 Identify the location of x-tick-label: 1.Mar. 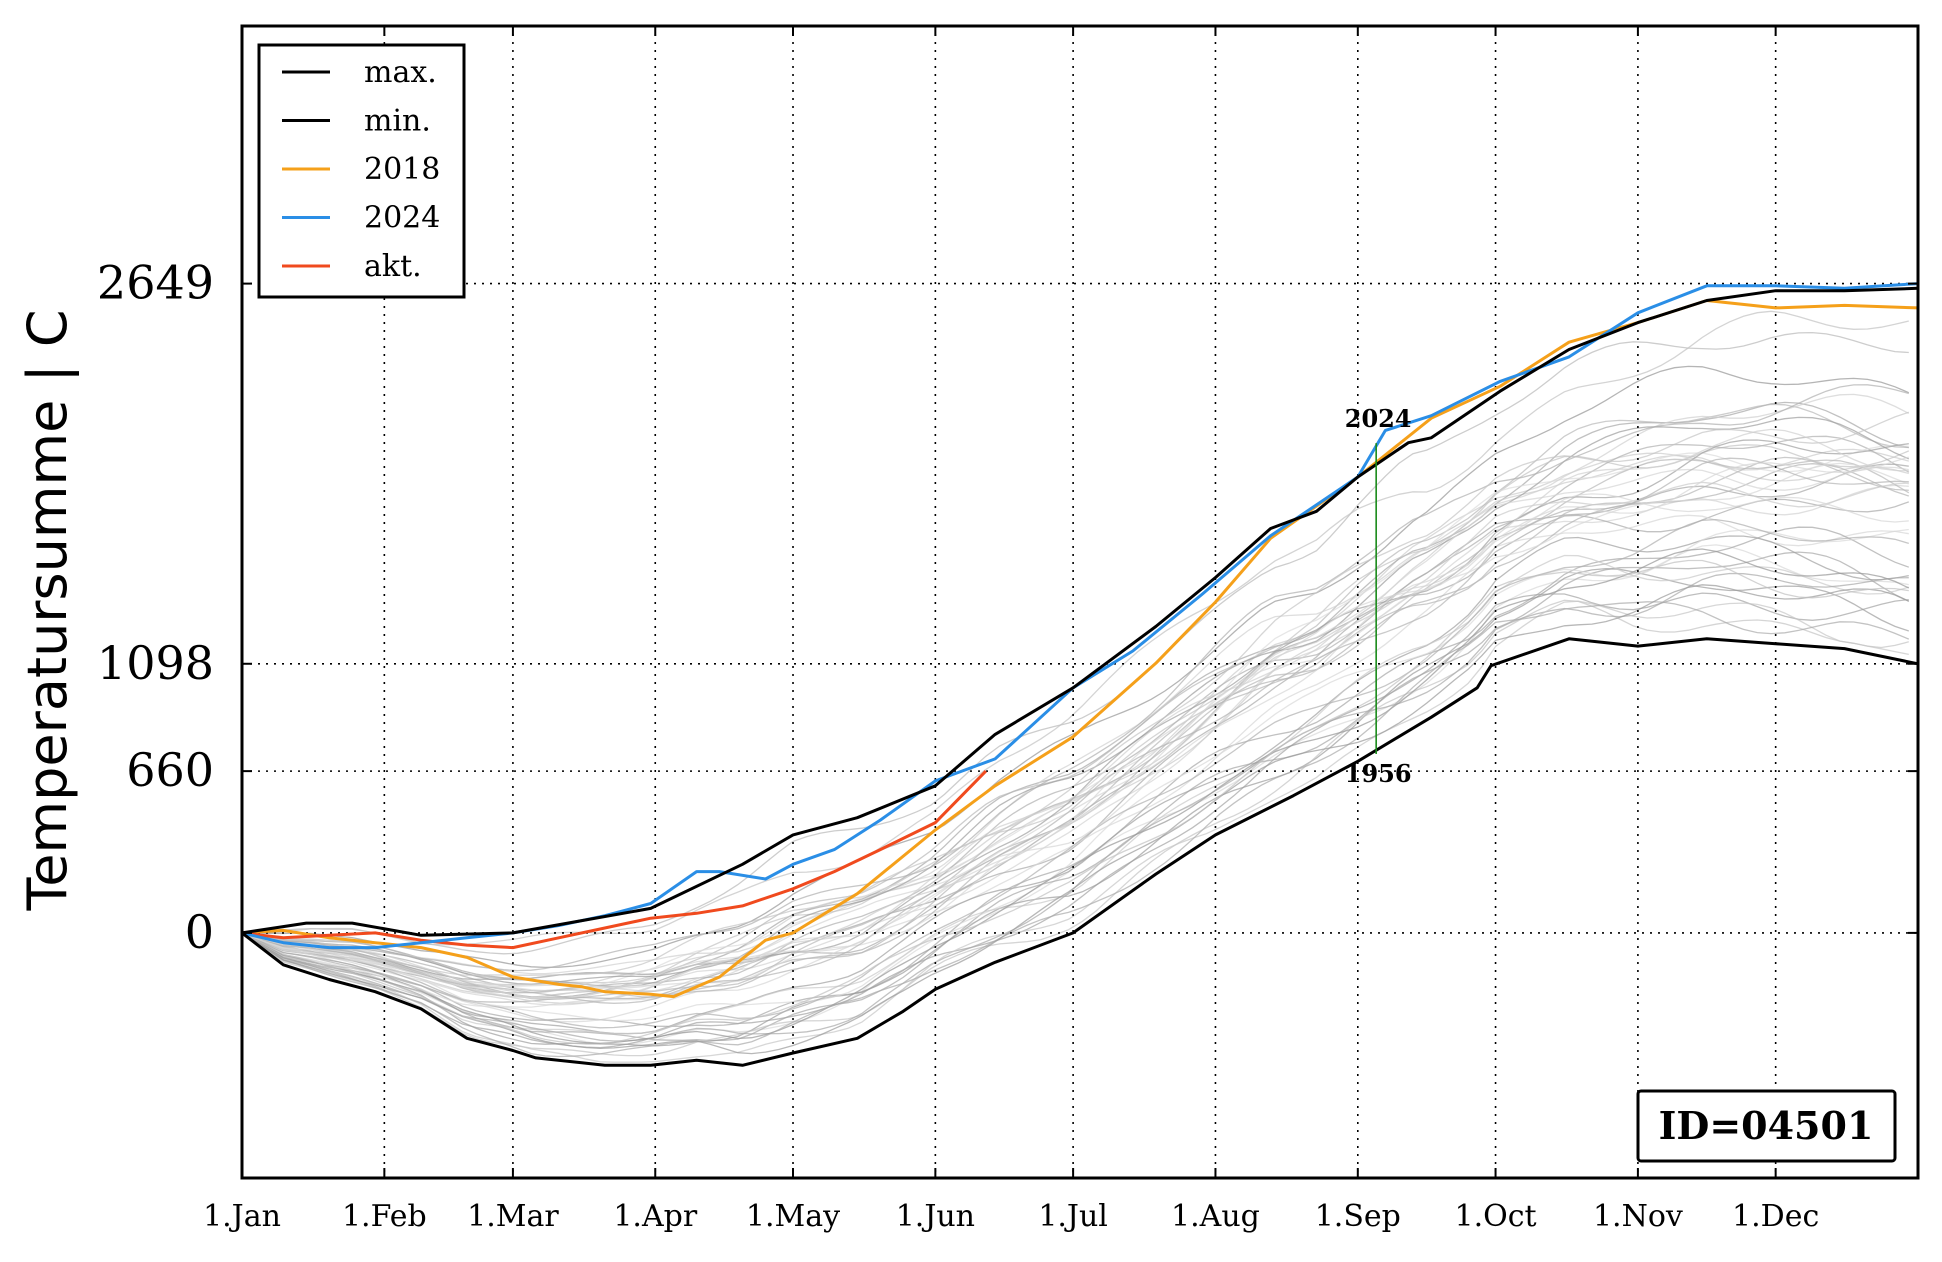
(513, 1216).